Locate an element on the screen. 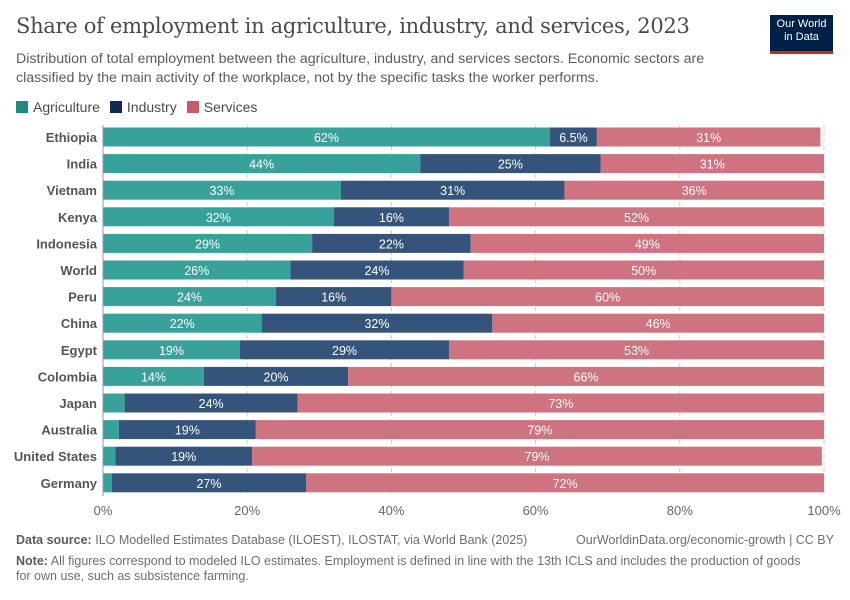 Image resolution: width=850 pixels, height=600 pixels. x-tick-label: 20% is located at coordinates (247, 510).